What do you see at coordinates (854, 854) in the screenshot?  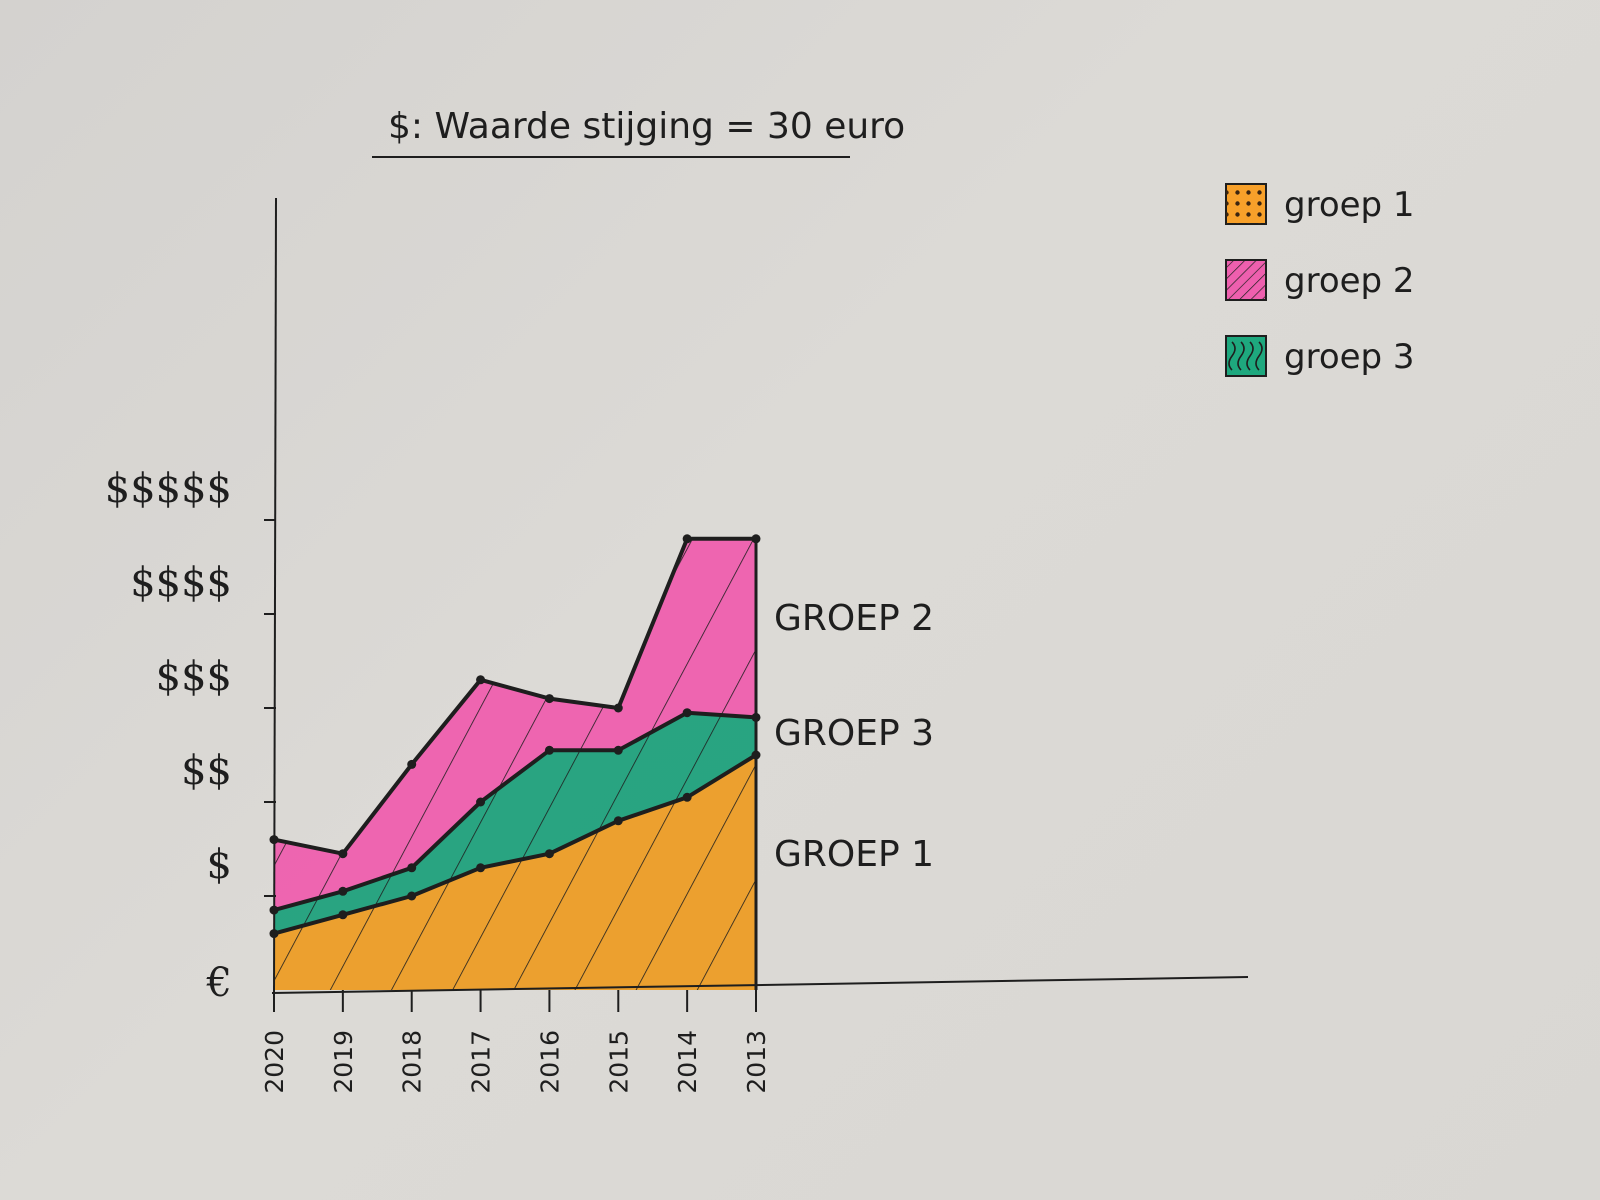 I see `series-label-groep-1: GROEP 1` at bounding box center [854, 854].